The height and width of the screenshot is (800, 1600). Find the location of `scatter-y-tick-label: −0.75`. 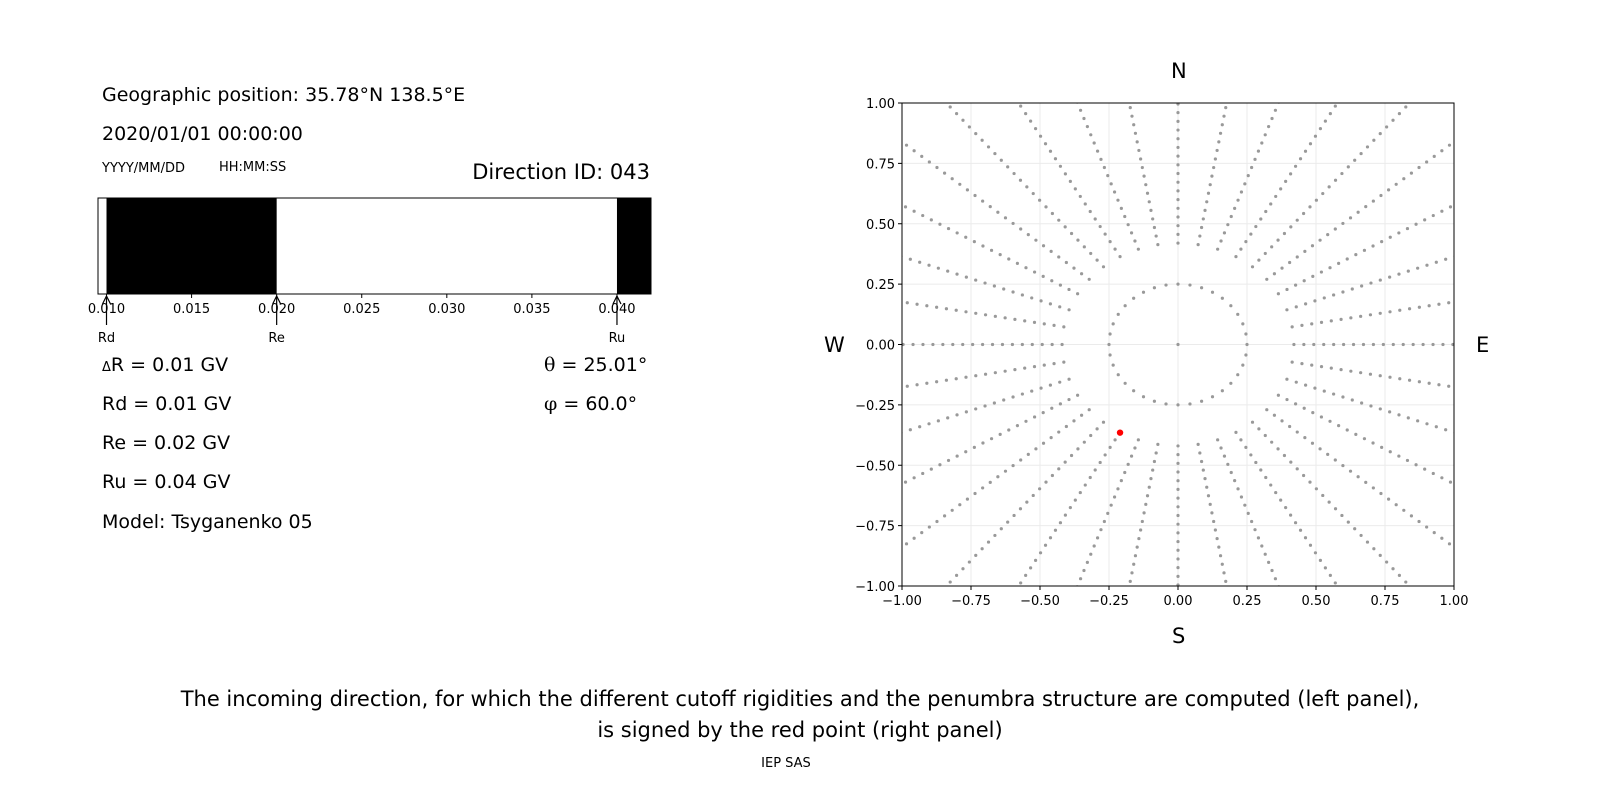

scatter-y-tick-label: −0.75 is located at coordinates (875, 527).